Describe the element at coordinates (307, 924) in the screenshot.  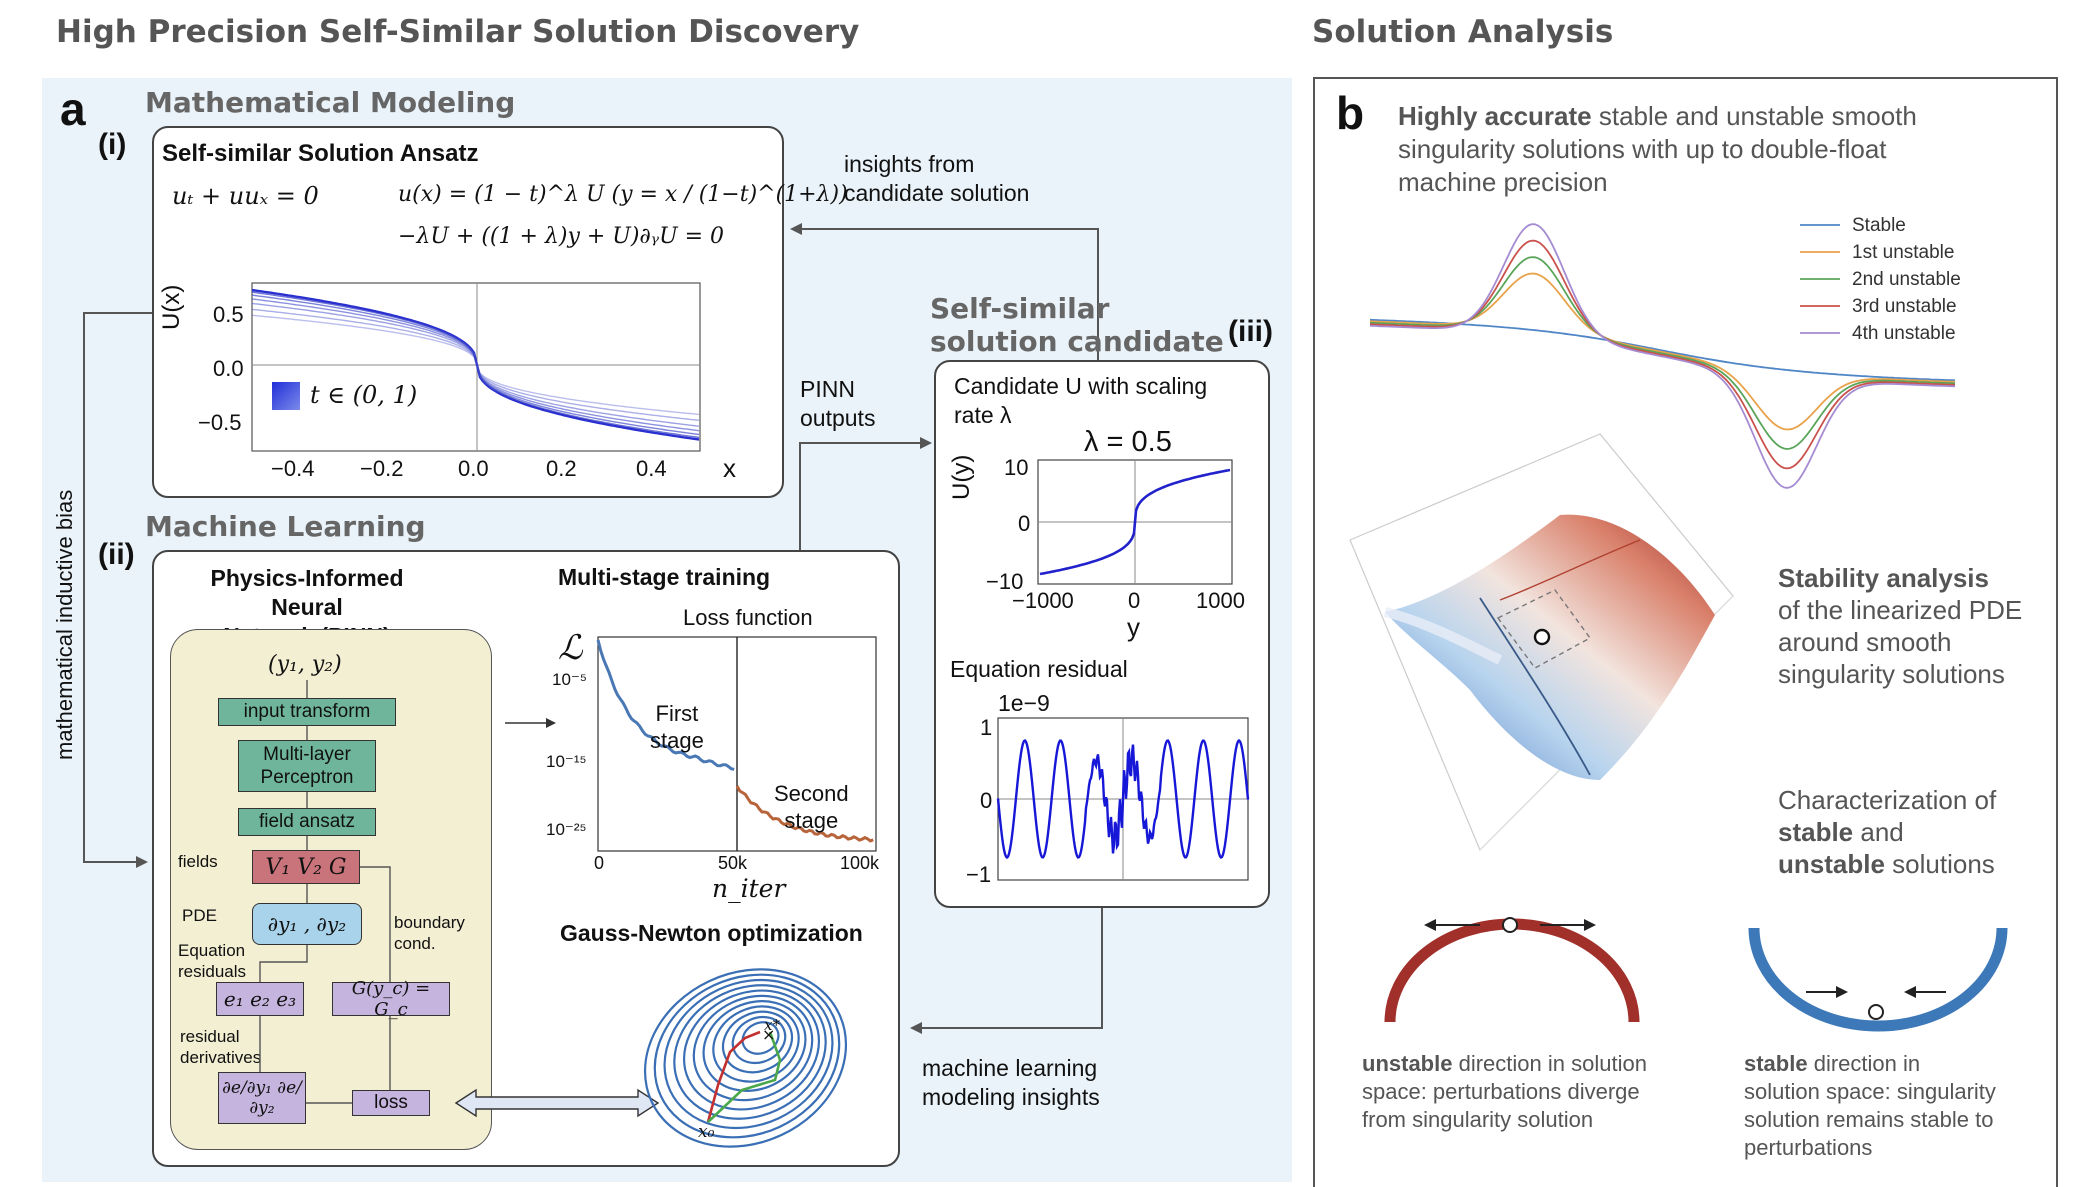
I see `pde-operator-block: ∂y₁ , ∂y₂` at that location.